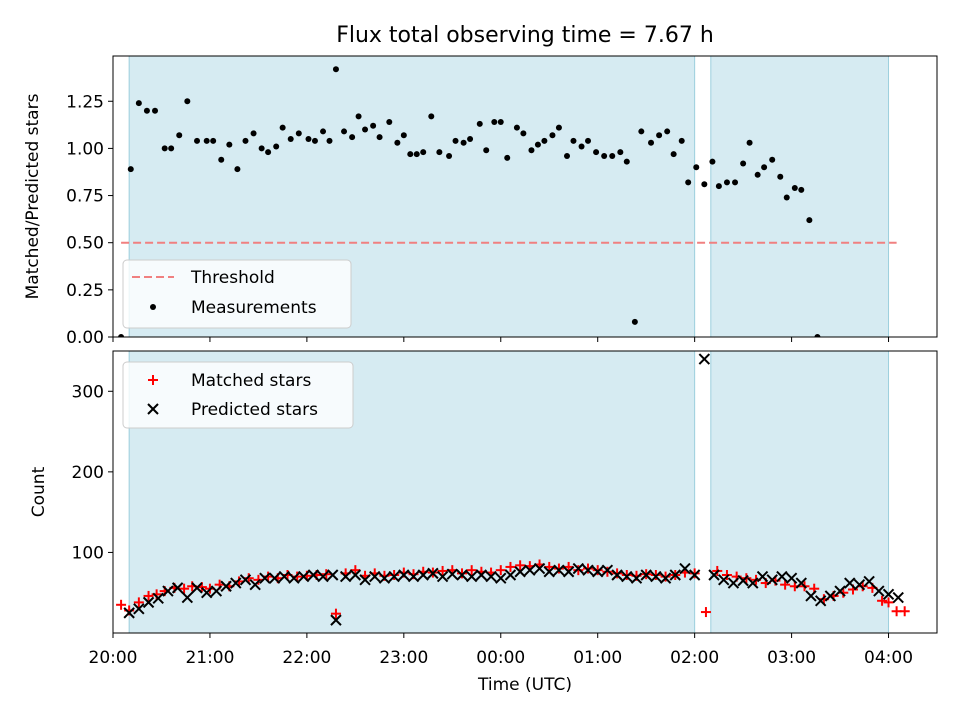 Image resolution: width=960 pixels, height=720 pixels. I want to click on legend-box, so click(238, 395).